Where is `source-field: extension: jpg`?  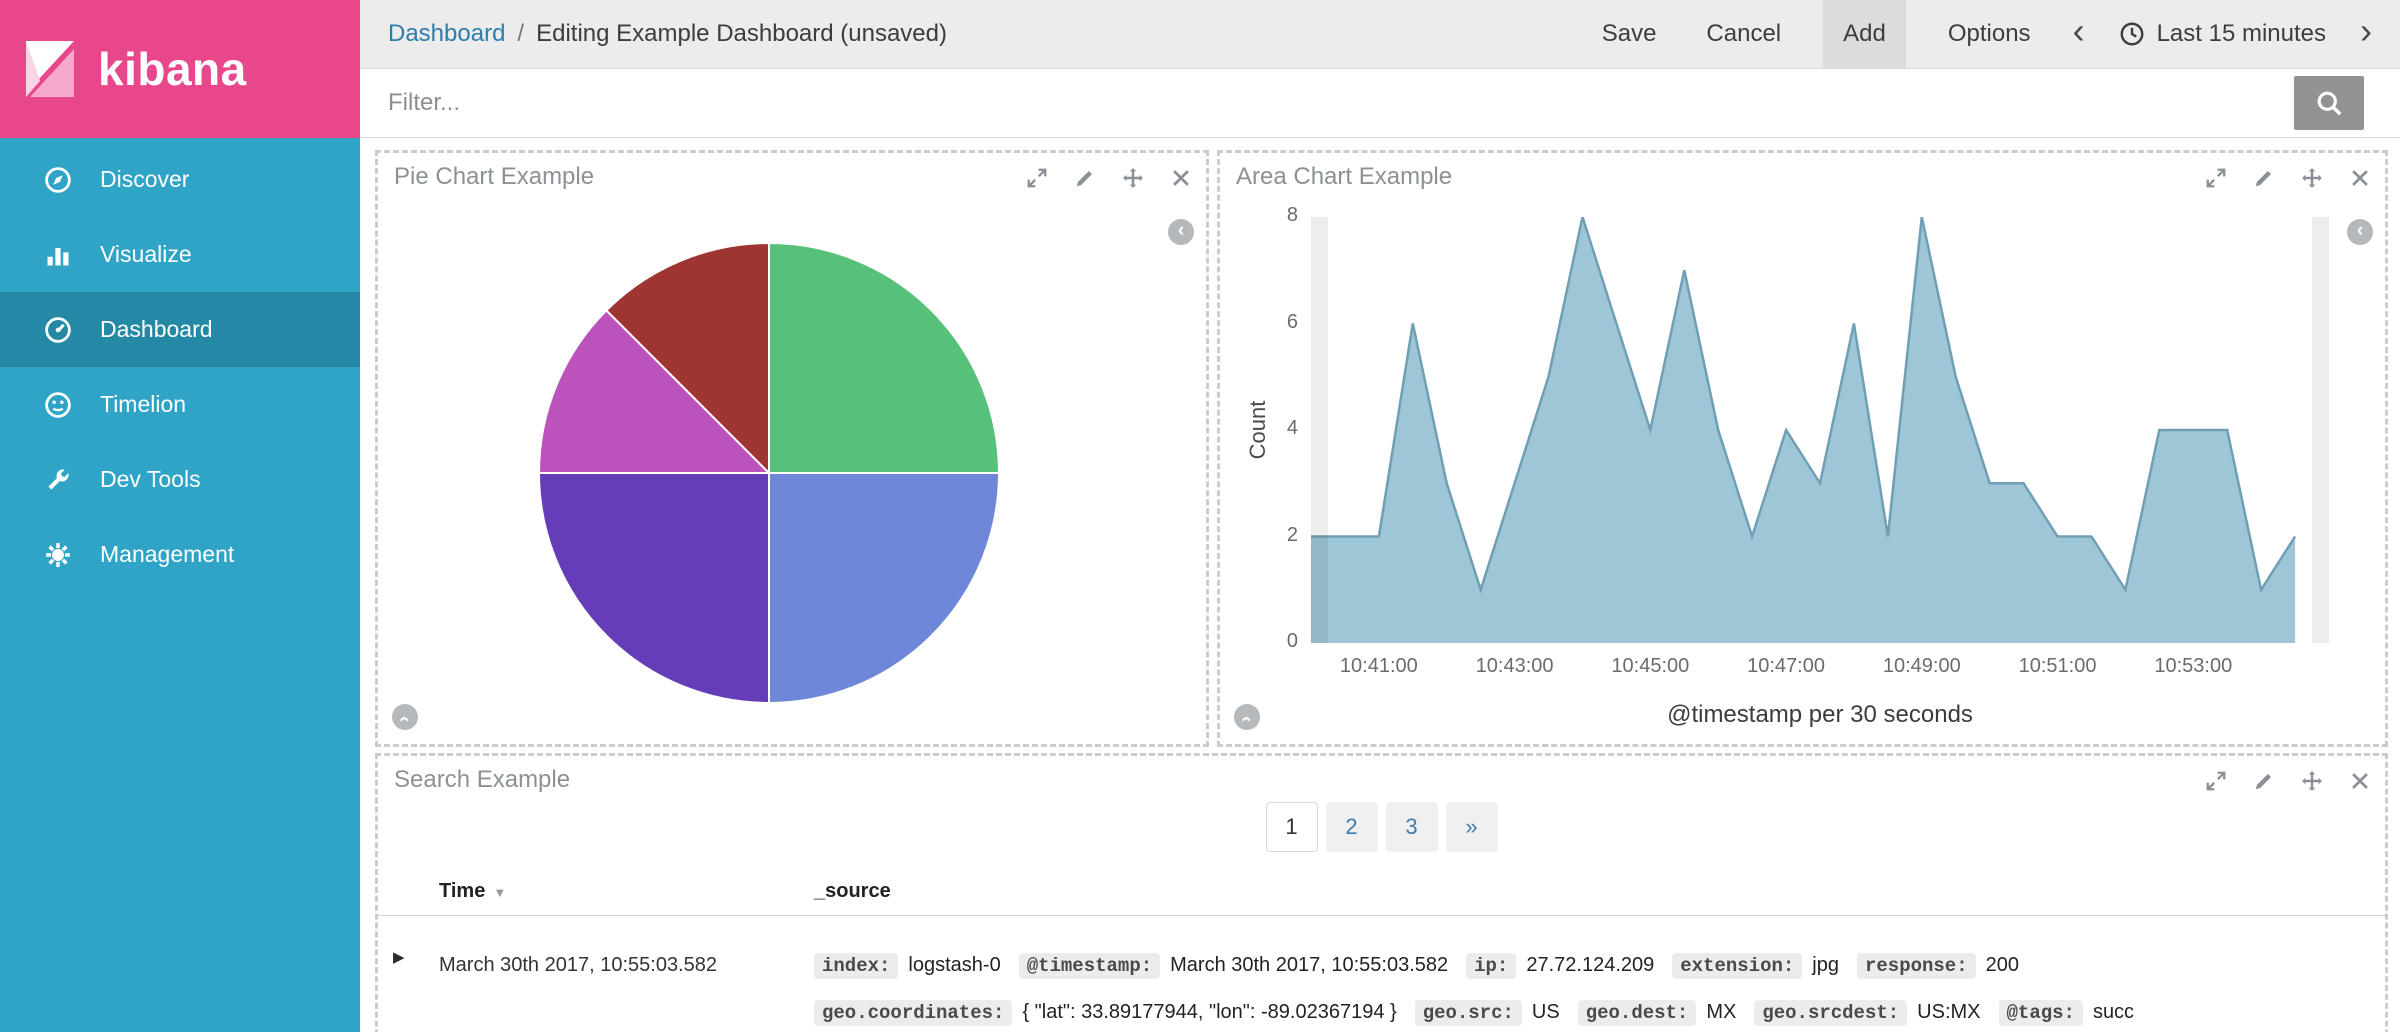
source-field: extension: jpg is located at coordinates (1755, 965).